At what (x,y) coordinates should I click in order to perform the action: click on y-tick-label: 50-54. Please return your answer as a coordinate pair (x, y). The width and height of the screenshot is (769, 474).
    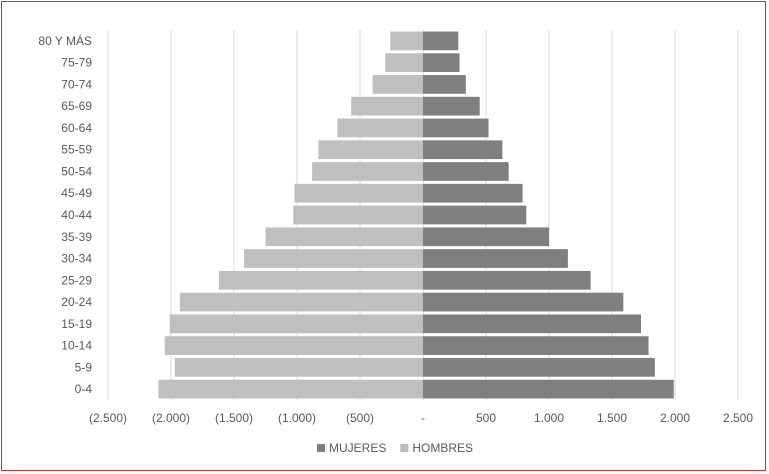
    Looking at the image, I should click on (76, 171).